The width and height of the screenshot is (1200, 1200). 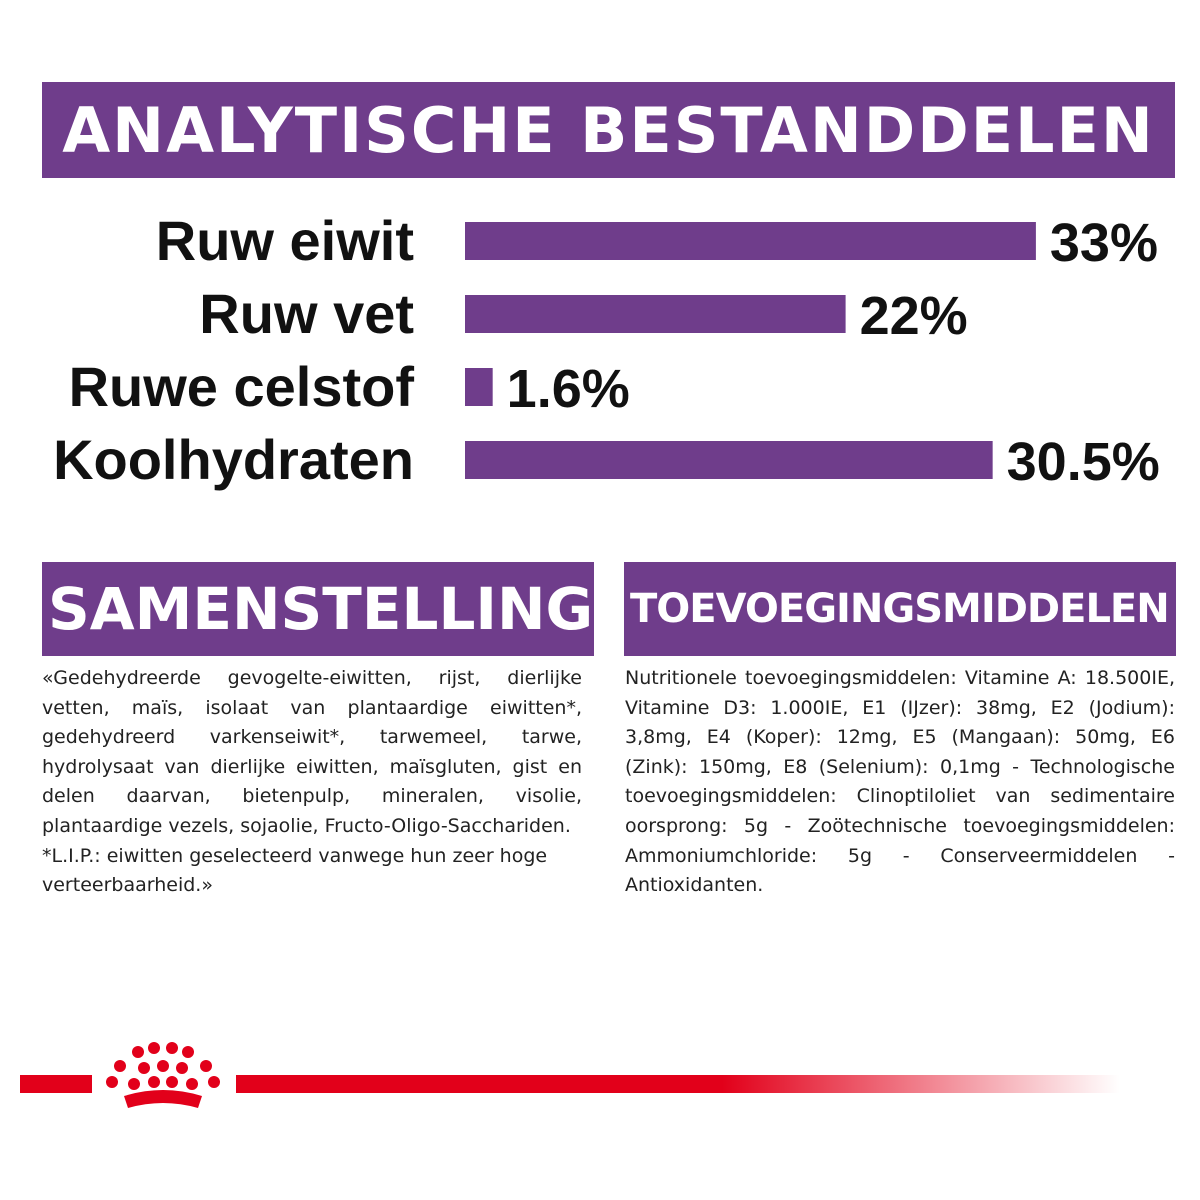 I want to click on footer-line-right, so click(x=678, y=1084).